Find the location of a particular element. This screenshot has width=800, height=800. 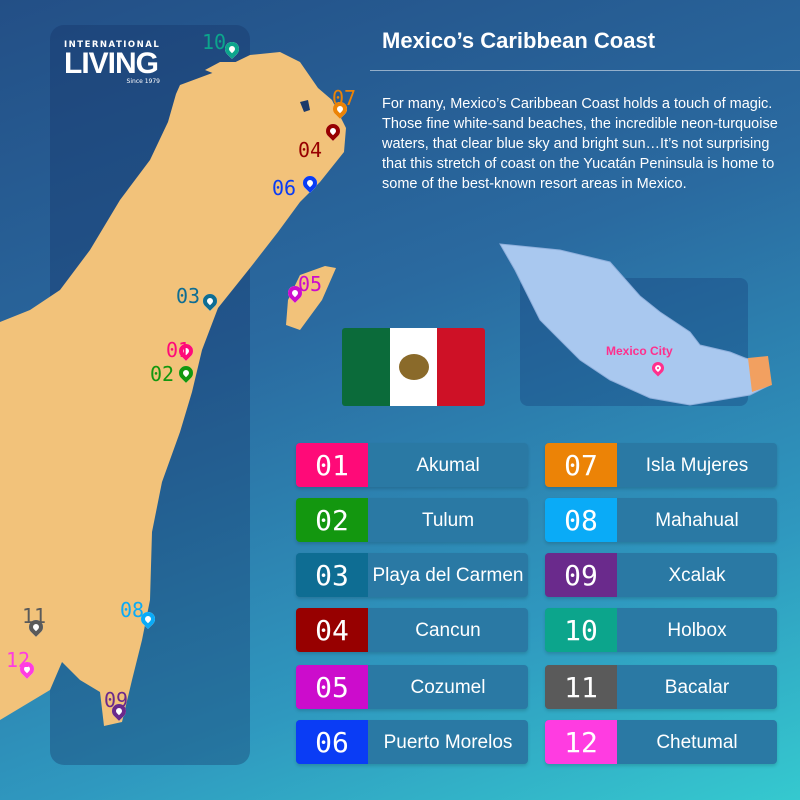

legend-number: 08 is located at coordinates (581, 520).